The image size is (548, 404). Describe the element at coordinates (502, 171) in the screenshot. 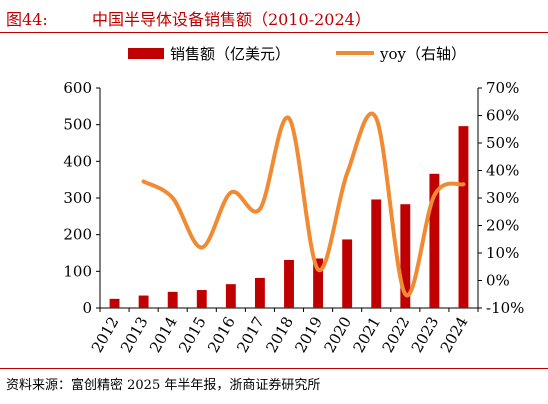

I see `y-right-tick-label: 40%` at that location.